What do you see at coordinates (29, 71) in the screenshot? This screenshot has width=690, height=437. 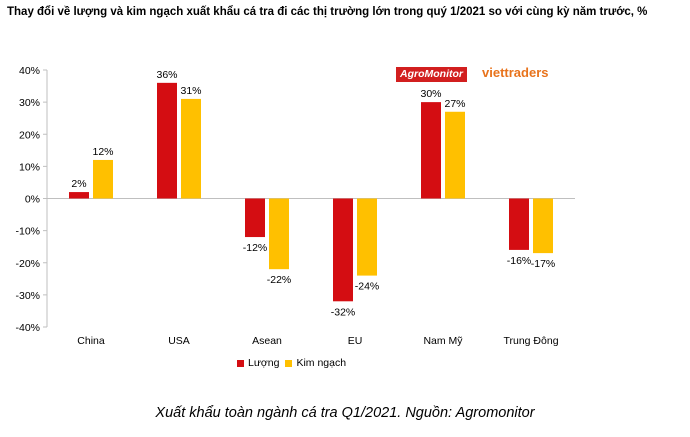 I see `y-tick-label: 40%` at bounding box center [29, 71].